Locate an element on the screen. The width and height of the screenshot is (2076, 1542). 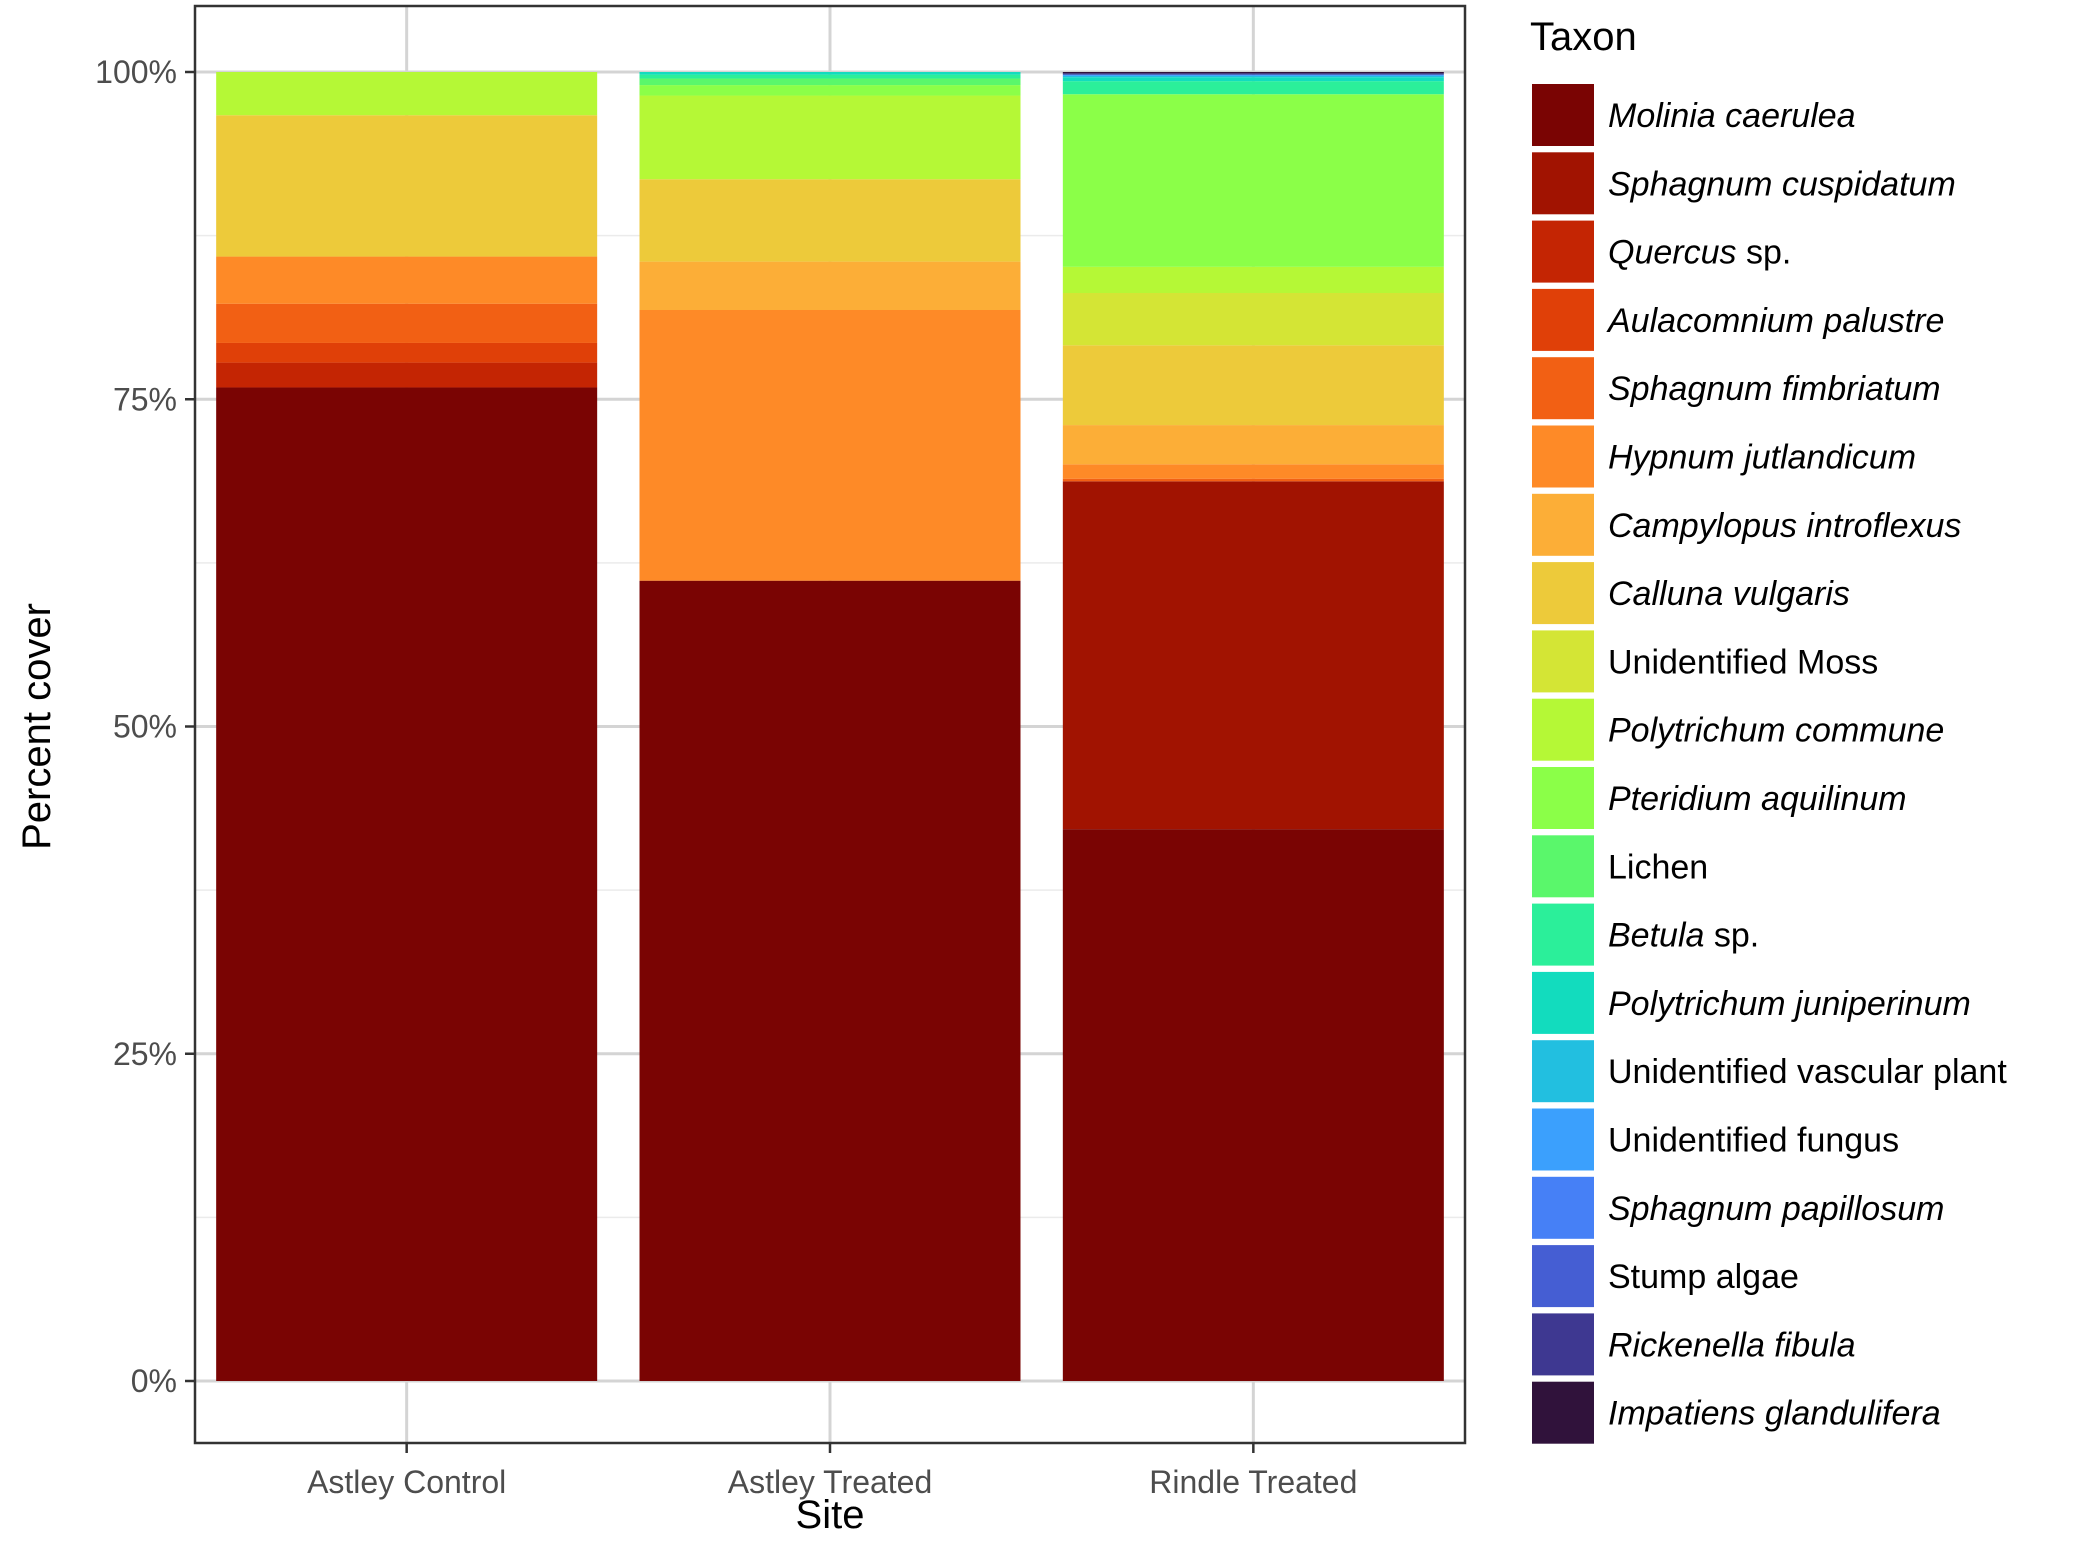
legend-label-plain: Unidentified vascular plant is located at coordinates (1807, 1072).